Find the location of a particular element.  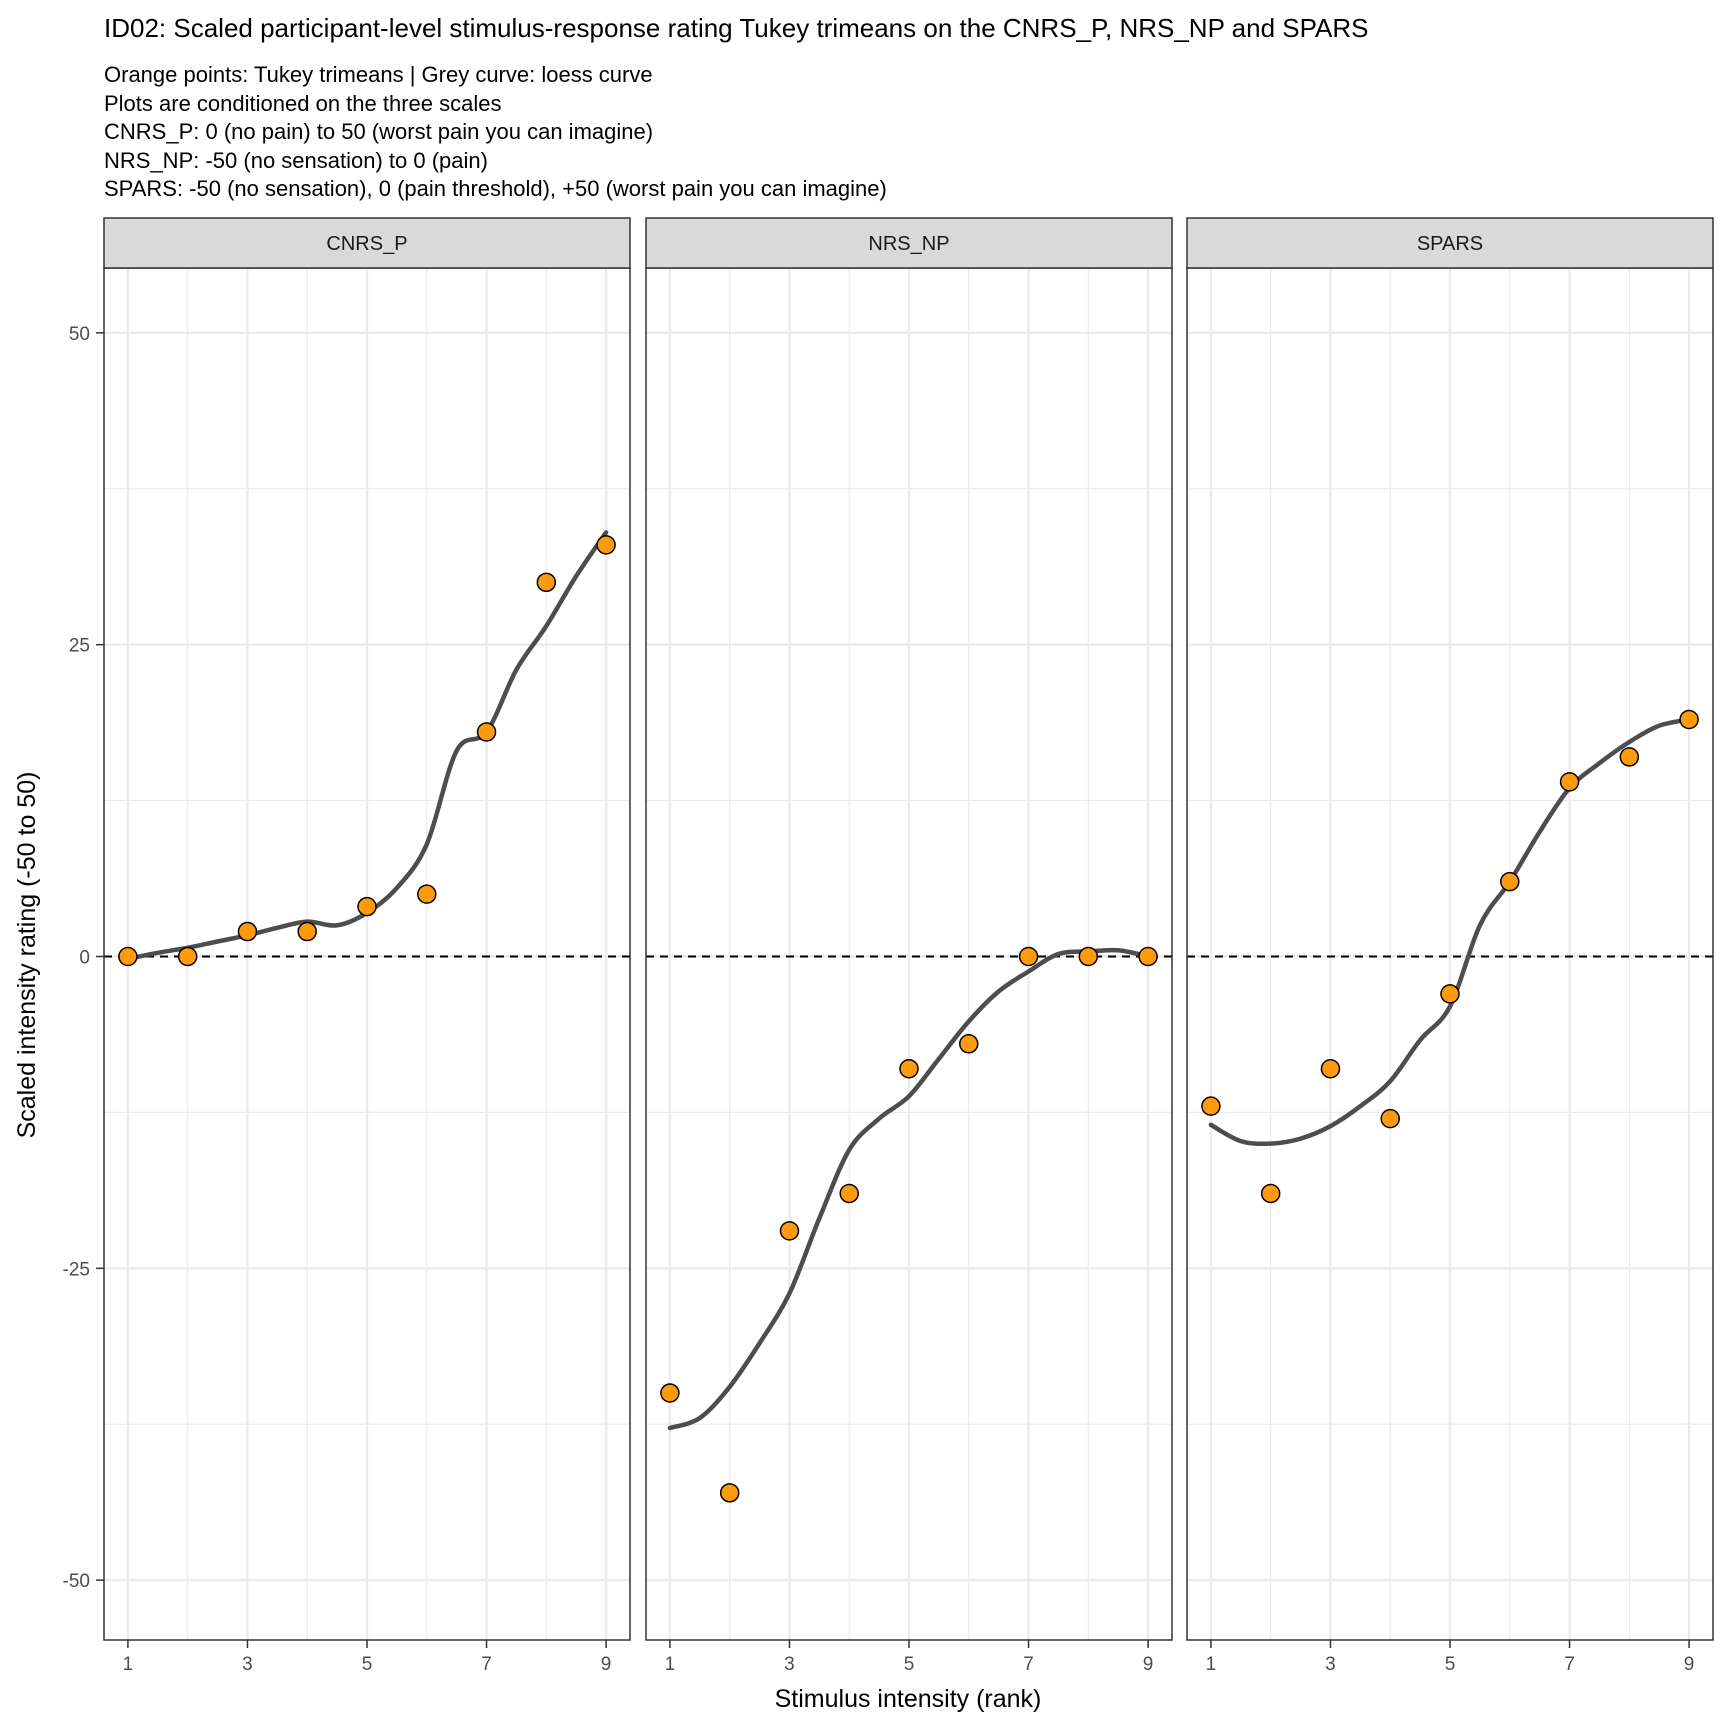

y-tick-label: 50 is located at coordinates (79, 334).